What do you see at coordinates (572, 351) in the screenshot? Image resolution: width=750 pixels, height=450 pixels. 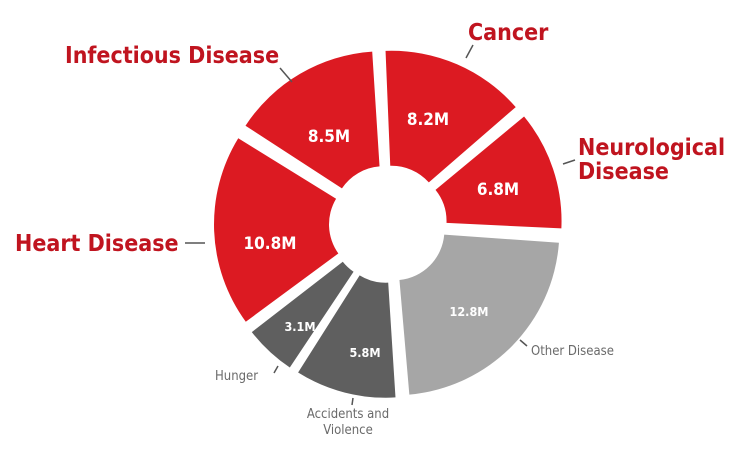 I see `label-other-disease: Other Disease` at bounding box center [572, 351].